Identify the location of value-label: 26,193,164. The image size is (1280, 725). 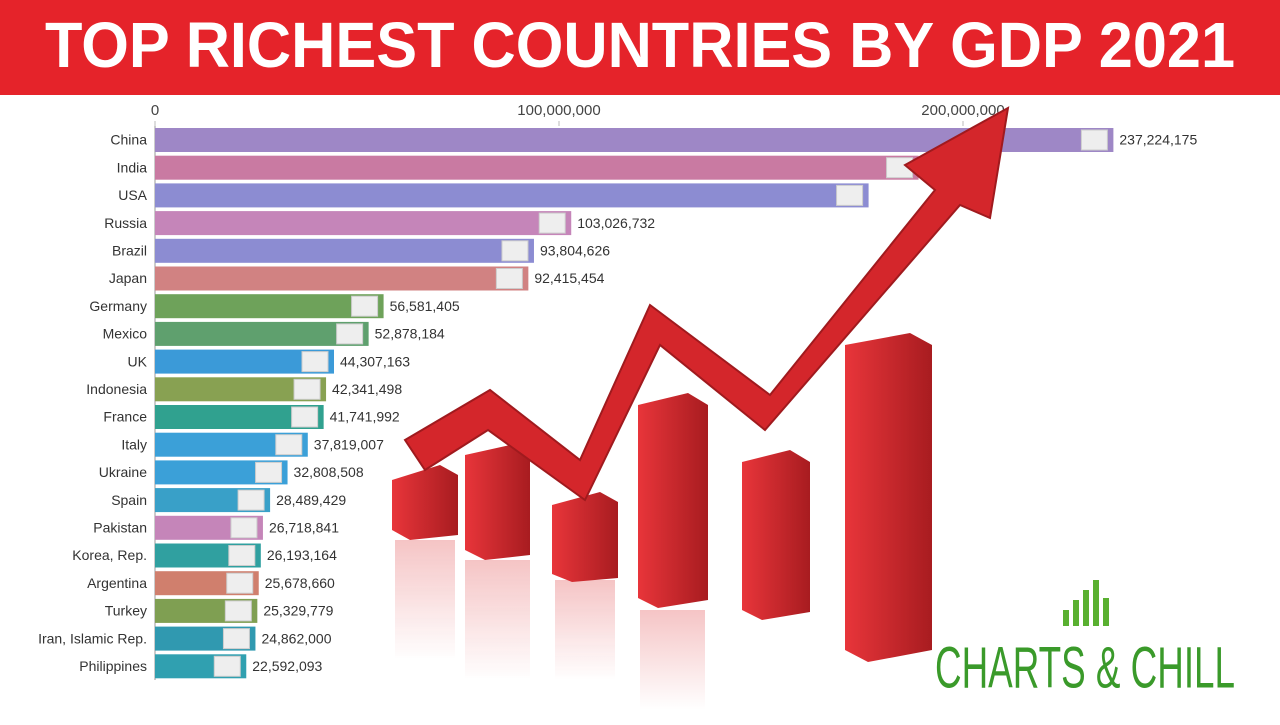
(302, 555).